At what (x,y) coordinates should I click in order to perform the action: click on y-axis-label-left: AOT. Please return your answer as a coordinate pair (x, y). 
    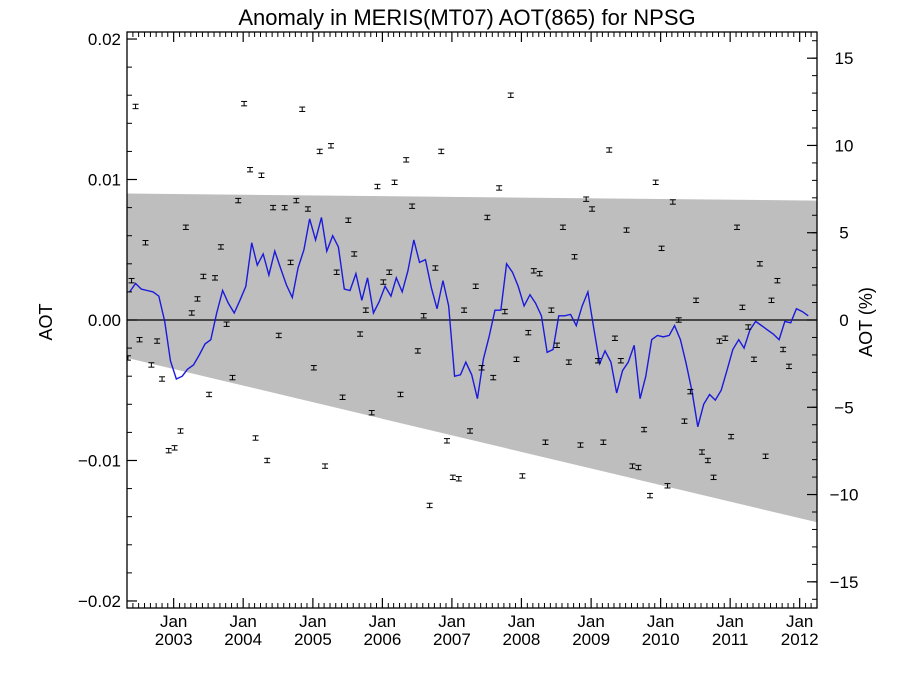
    Looking at the image, I should click on (46, 321).